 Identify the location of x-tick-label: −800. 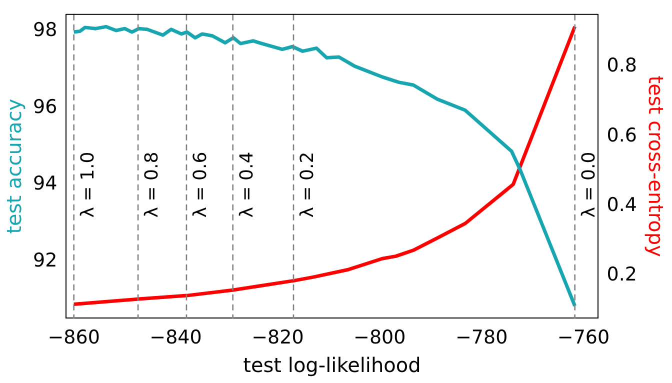
(380, 337).